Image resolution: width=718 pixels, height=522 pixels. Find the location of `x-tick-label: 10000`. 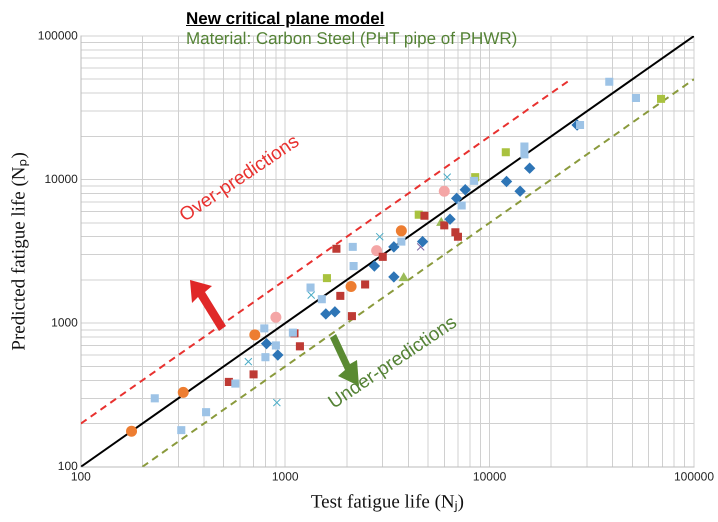

x-tick-label: 10000 is located at coordinates (489, 476).